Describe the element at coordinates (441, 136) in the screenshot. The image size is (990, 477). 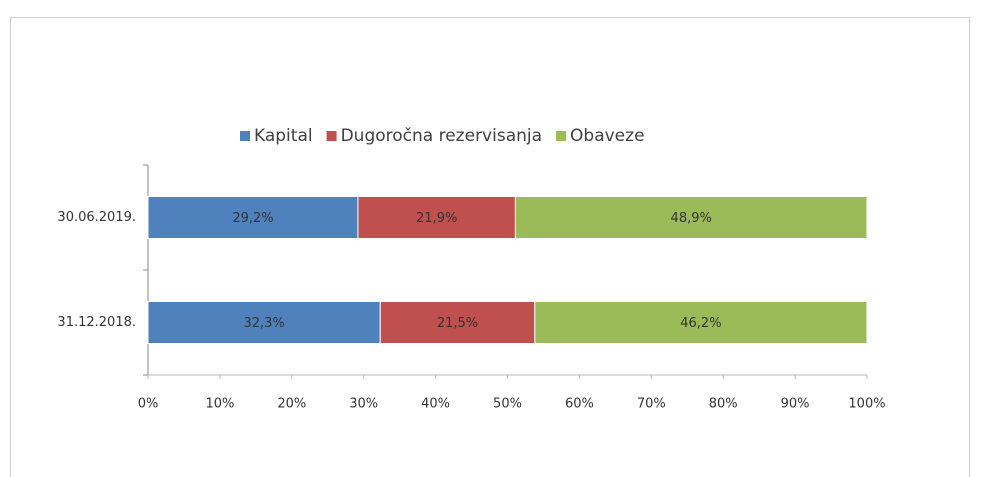
I see `legend-label: Dugoročna rezervisanja` at that location.